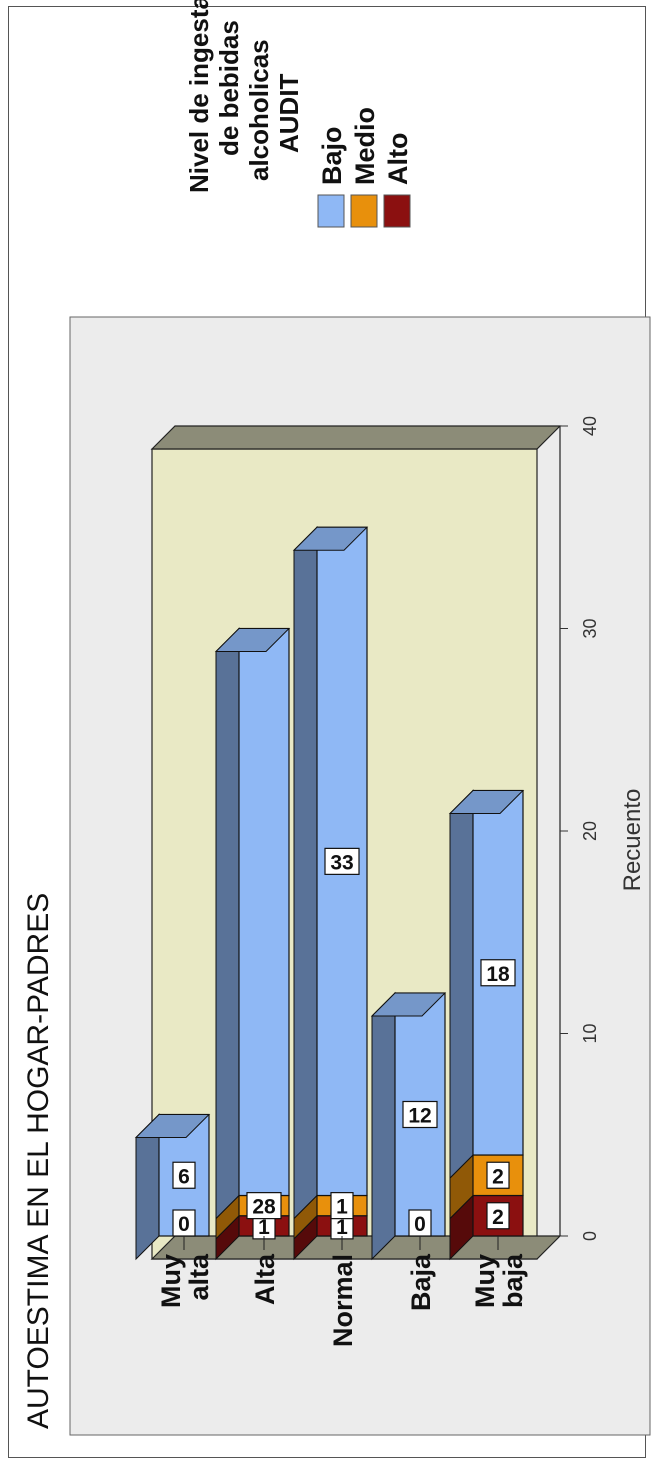  What do you see at coordinates (365, 146) in the screenshot?
I see `legend-label: Medio` at bounding box center [365, 146].